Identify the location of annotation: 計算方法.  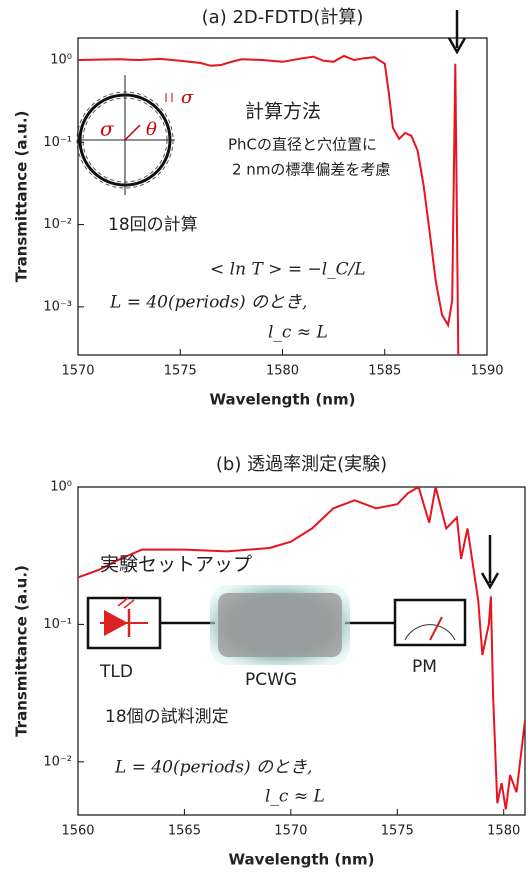
(283, 112).